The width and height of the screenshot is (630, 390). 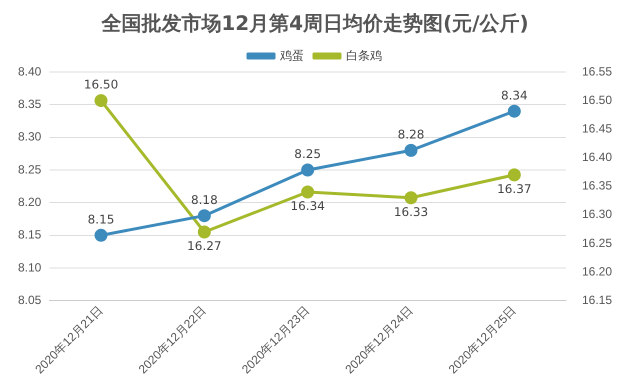 What do you see at coordinates (514, 189) in the screenshot?
I see `data-label: 16.37` at bounding box center [514, 189].